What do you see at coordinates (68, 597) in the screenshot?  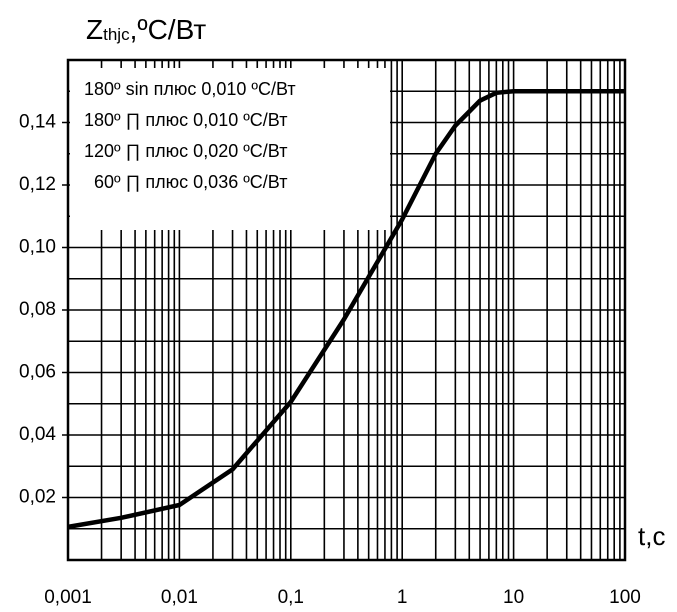 I see `x-tick-label: 0,001` at bounding box center [68, 597].